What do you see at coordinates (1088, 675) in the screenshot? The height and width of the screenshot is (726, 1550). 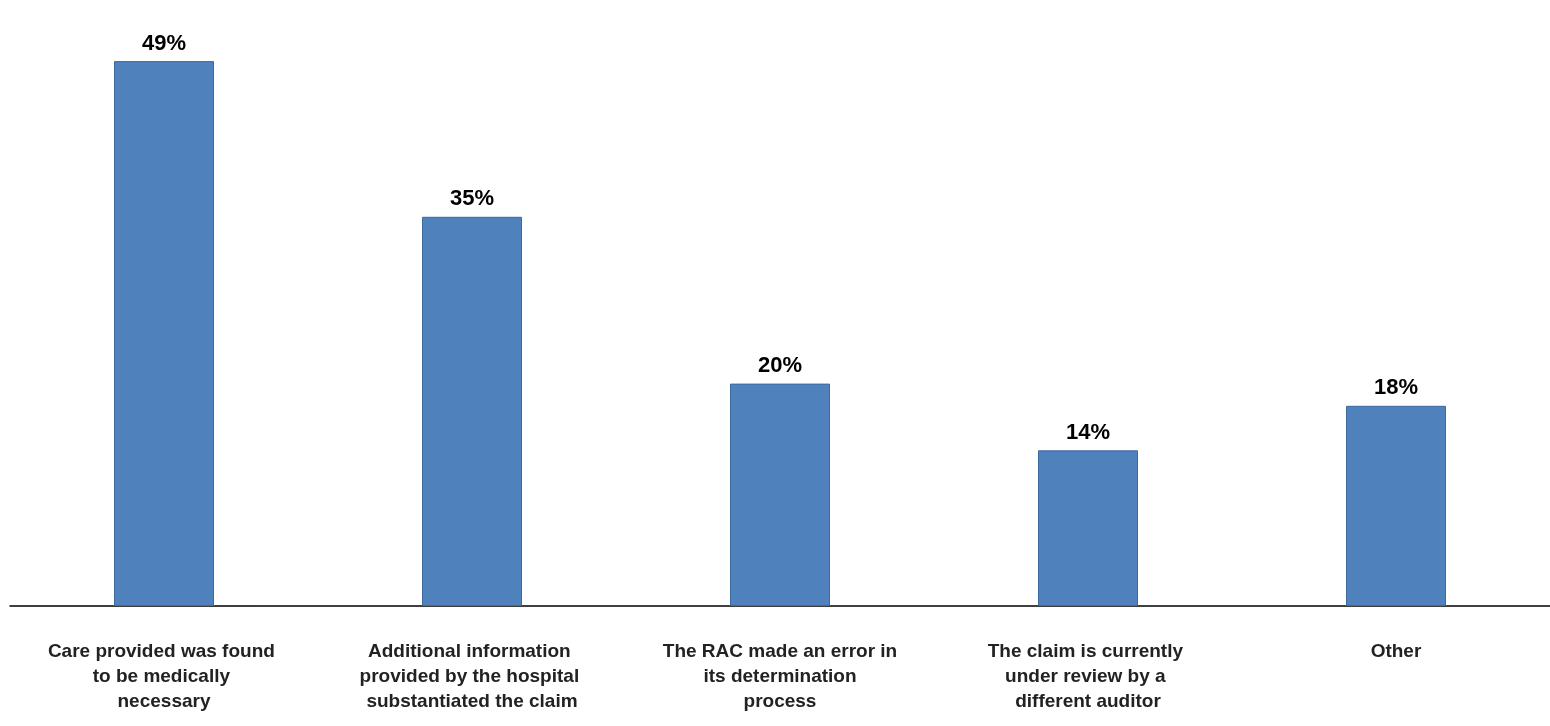 I see `x-tick-label: The claim is currently under review by a different auditor` at bounding box center [1088, 675].